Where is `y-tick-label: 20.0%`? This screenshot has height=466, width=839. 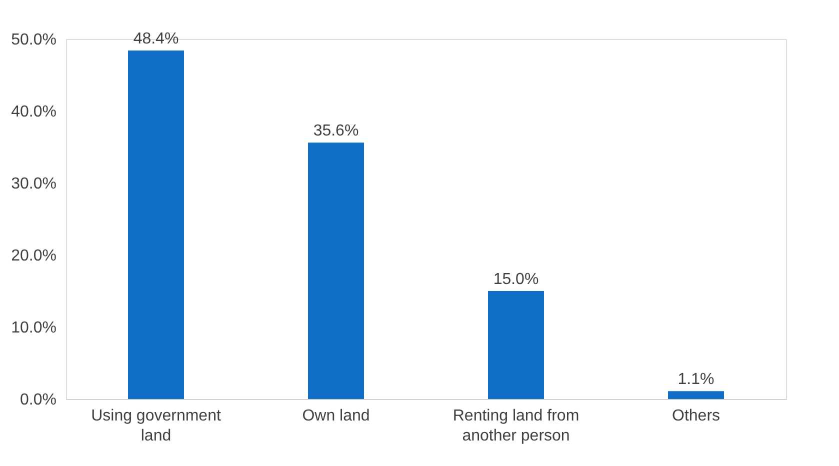
y-tick-label: 20.0% is located at coordinates (33, 256).